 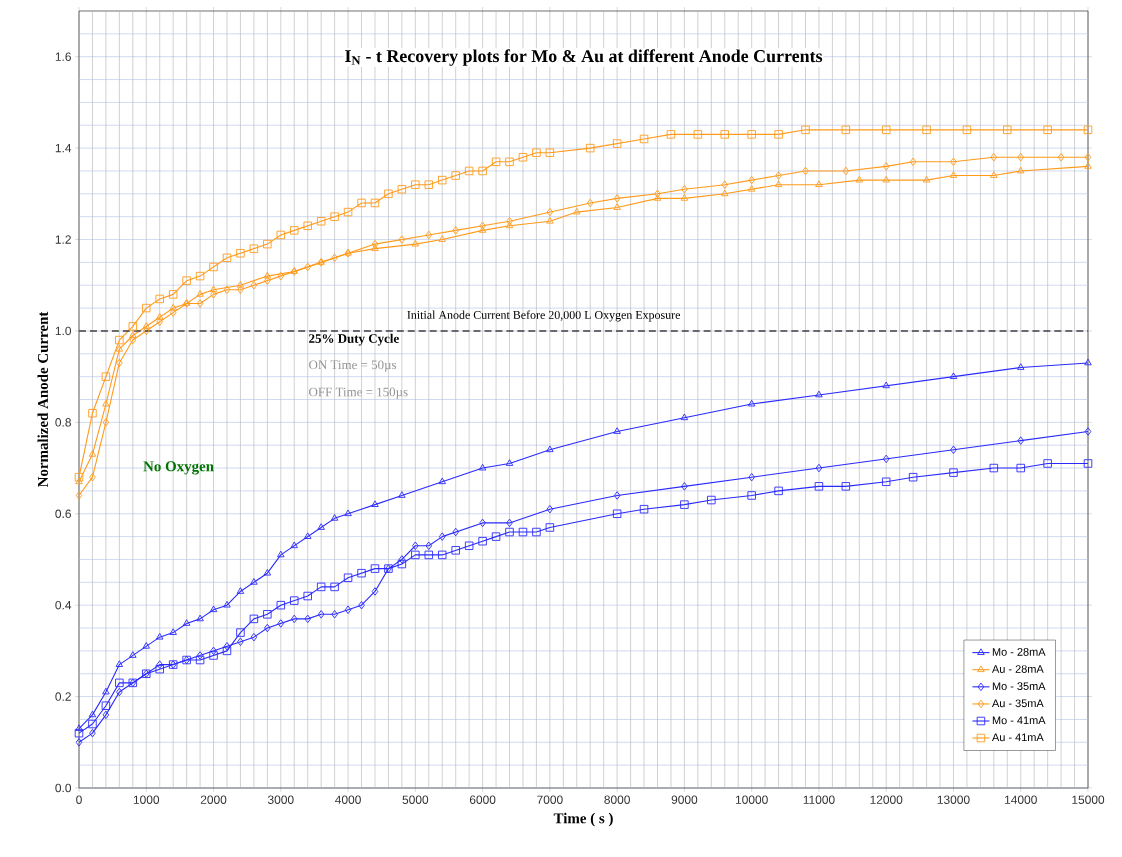 I want to click on x-tick-label: 15000, so click(x=1088, y=799).